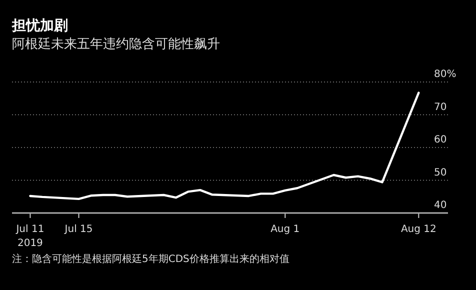  I want to click on x-tick-label: Aug 12, so click(418, 229).